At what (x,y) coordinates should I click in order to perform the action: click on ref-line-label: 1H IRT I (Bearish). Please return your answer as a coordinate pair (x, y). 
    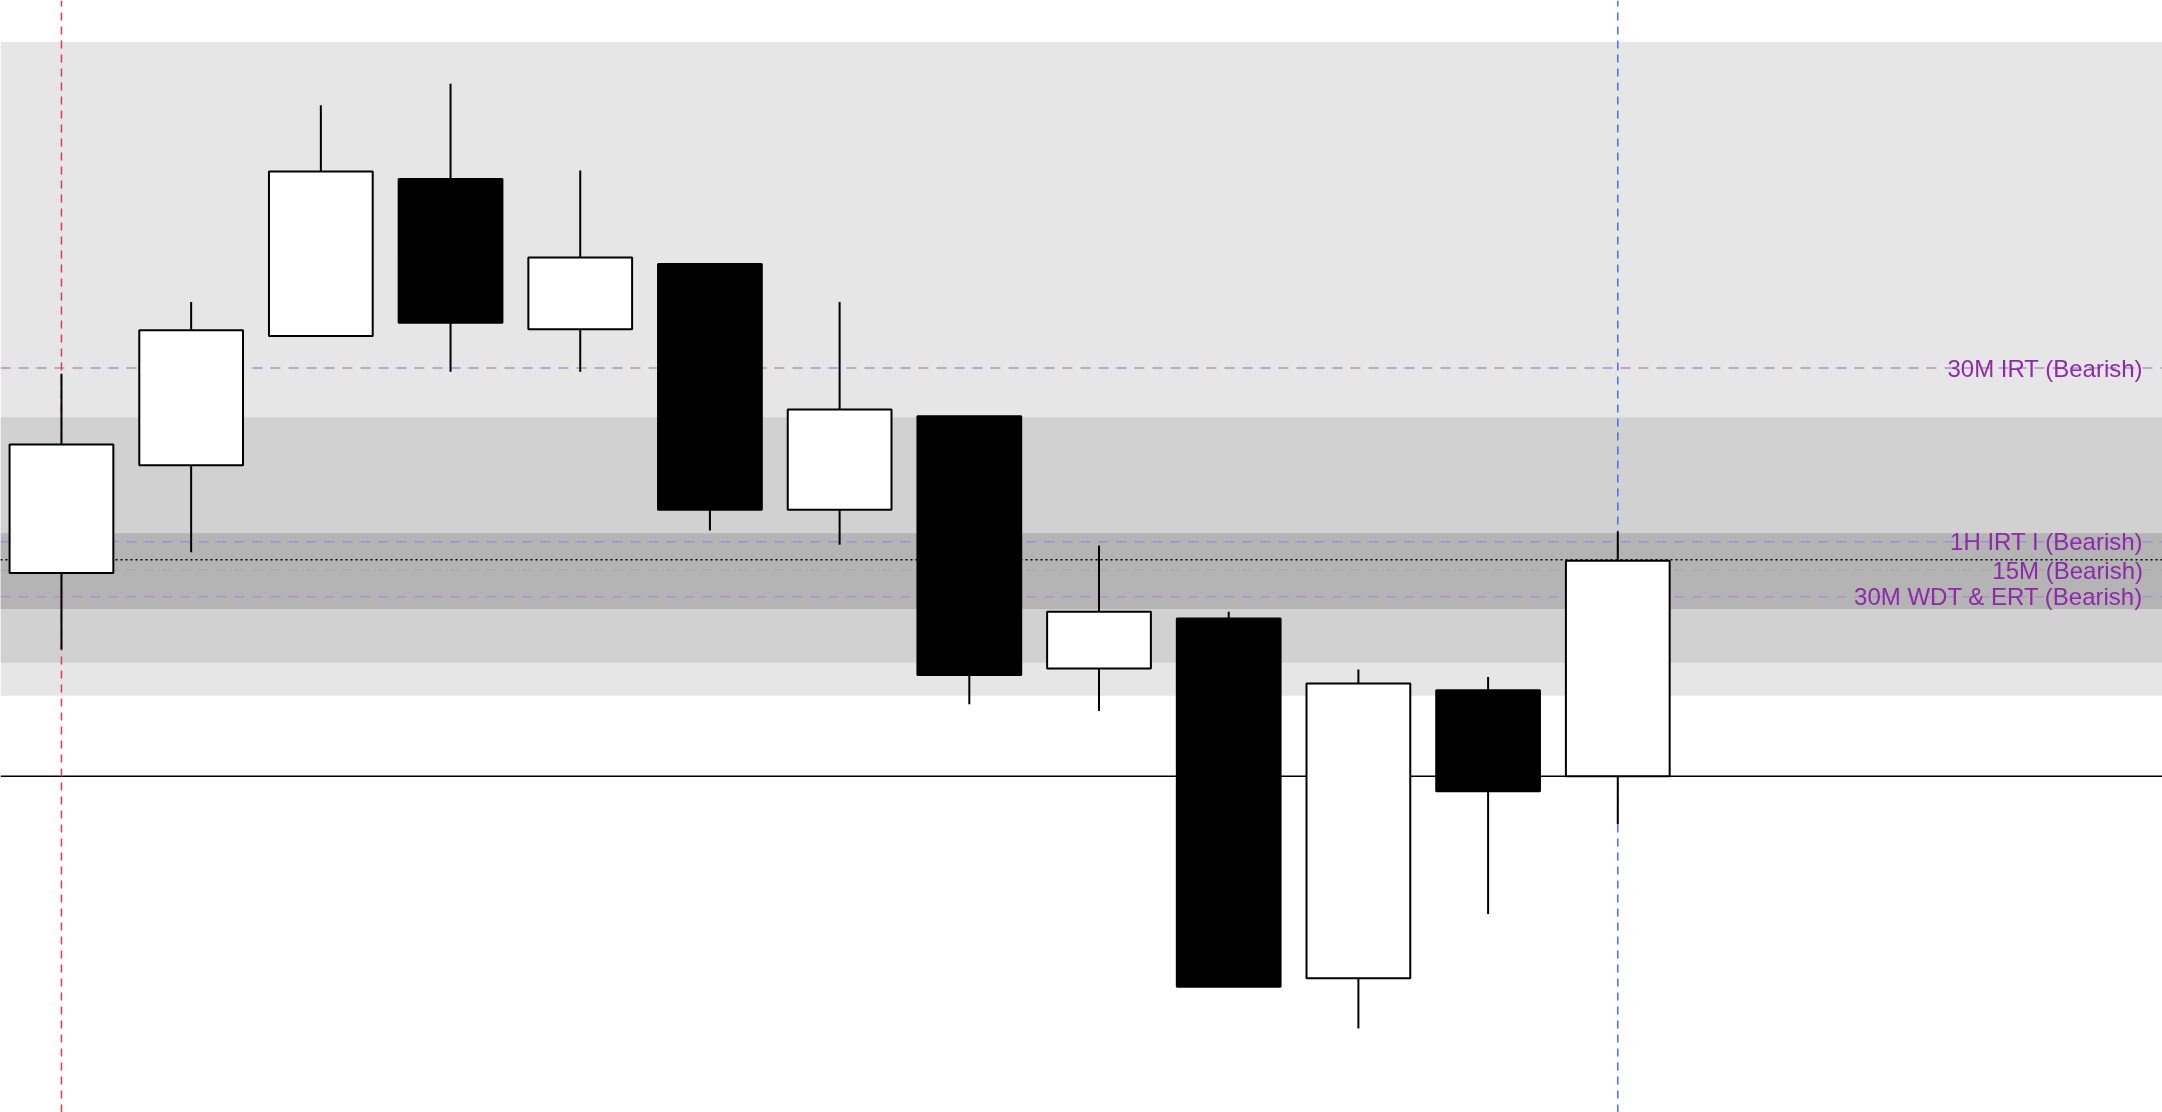
    Looking at the image, I should click on (2046, 542).